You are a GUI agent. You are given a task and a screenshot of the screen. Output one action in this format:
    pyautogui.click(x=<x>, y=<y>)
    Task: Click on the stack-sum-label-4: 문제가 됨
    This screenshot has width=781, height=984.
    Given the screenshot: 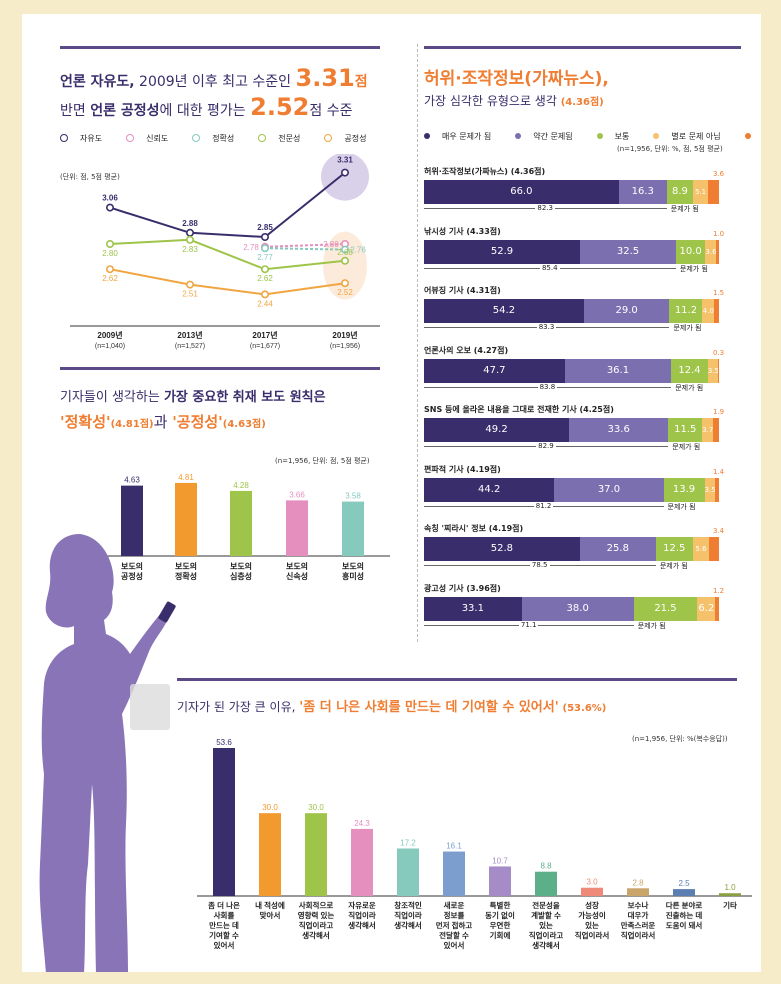 What is the action you would take?
    pyautogui.click(x=686, y=447)
    